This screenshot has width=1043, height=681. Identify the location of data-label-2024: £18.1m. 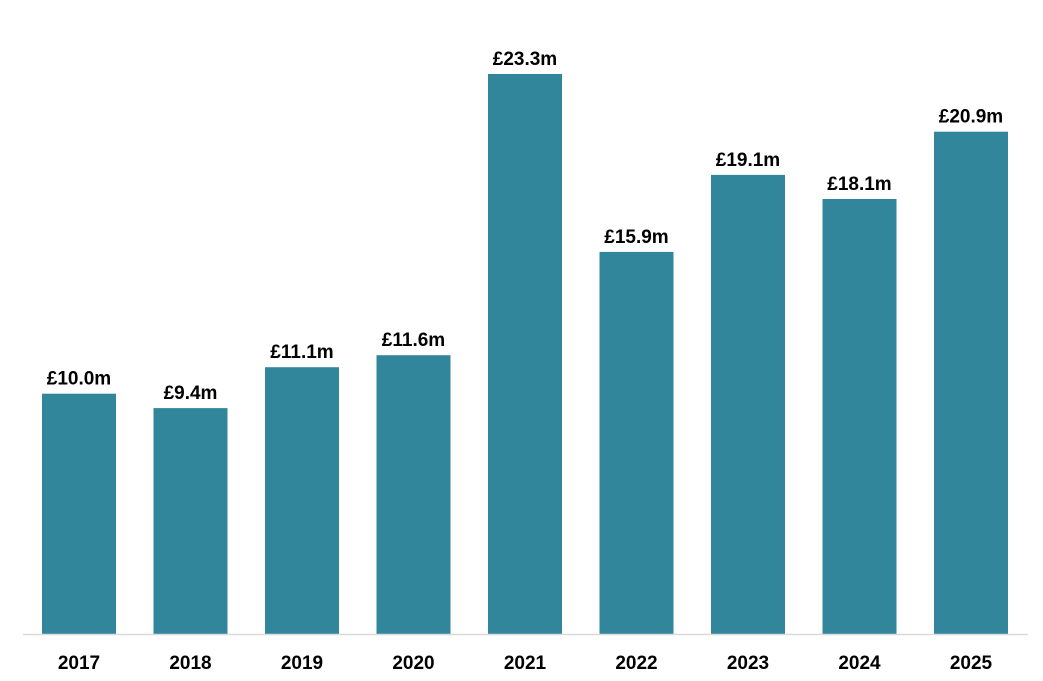
(859, 184).